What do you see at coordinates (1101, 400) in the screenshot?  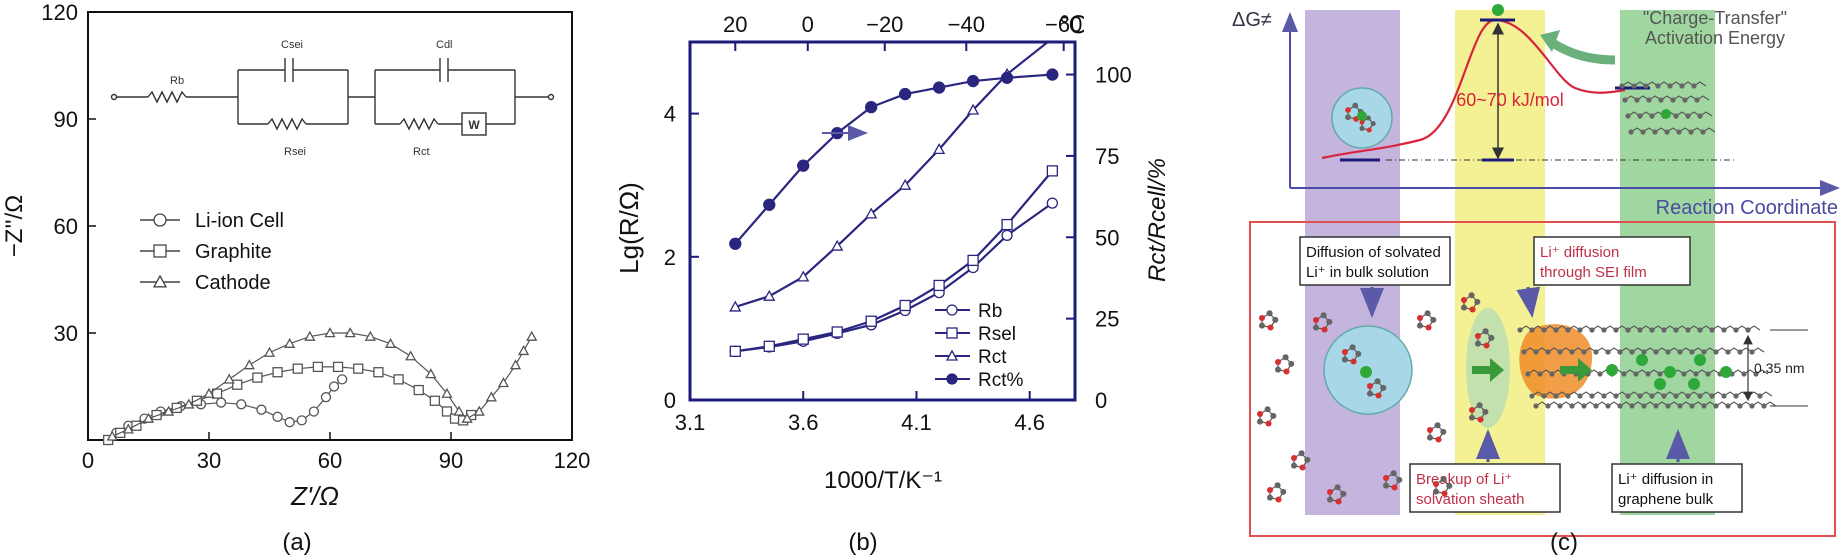 I see `panel-b-y2-tick-label: 0` at bounding box center [1101, 400].